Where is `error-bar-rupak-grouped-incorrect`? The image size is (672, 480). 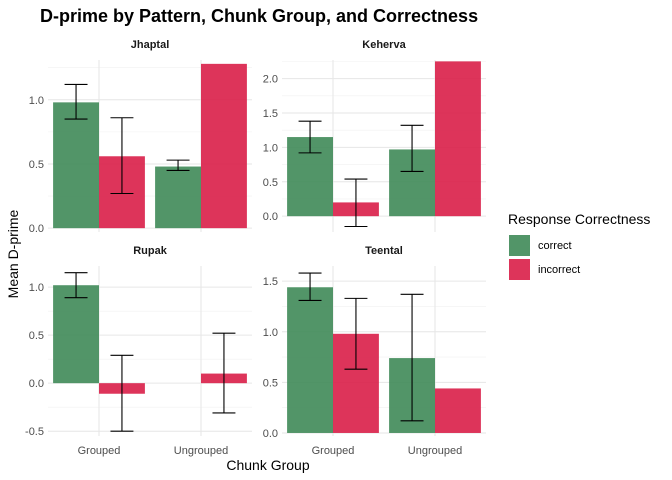
error-bar-rupak-grouped-incorrect is located at coordinates (122, 393).